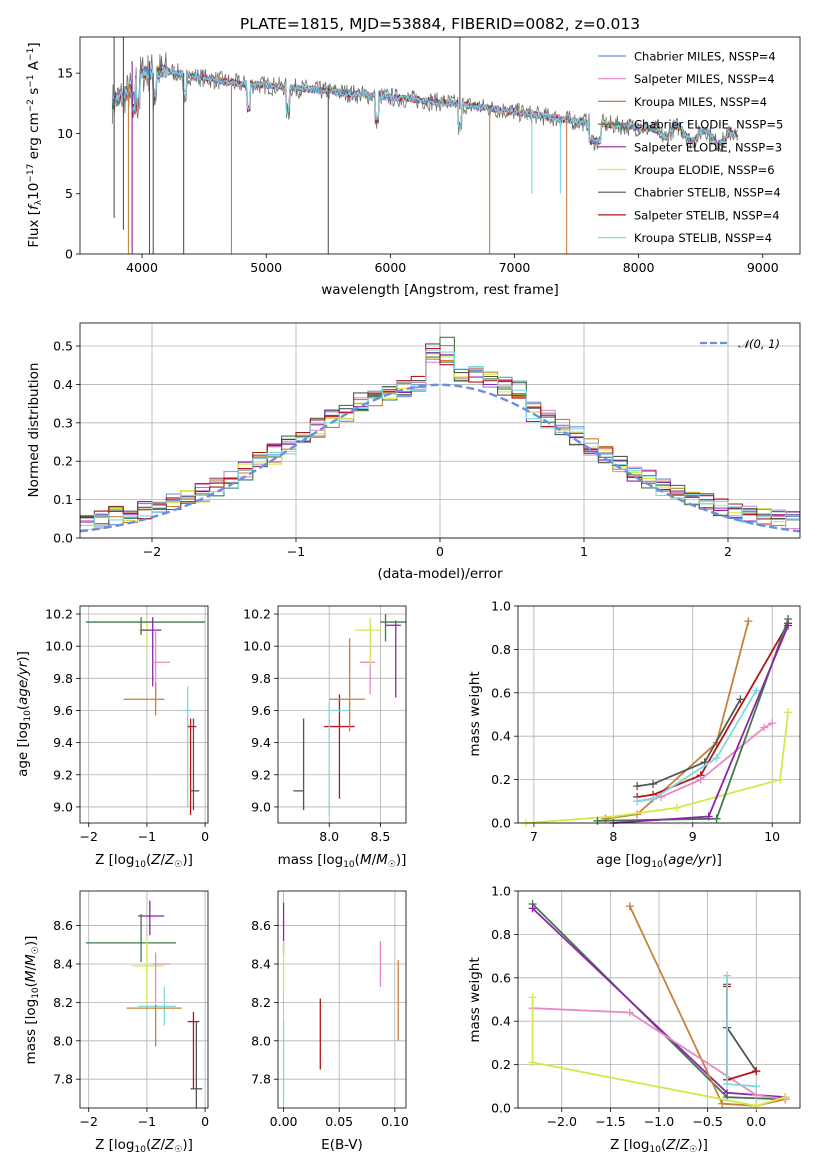 Image resolution: width=819 pixels, height=1170 pixels. I want to click on y-tick-label: 0.1, so click(63, 499).